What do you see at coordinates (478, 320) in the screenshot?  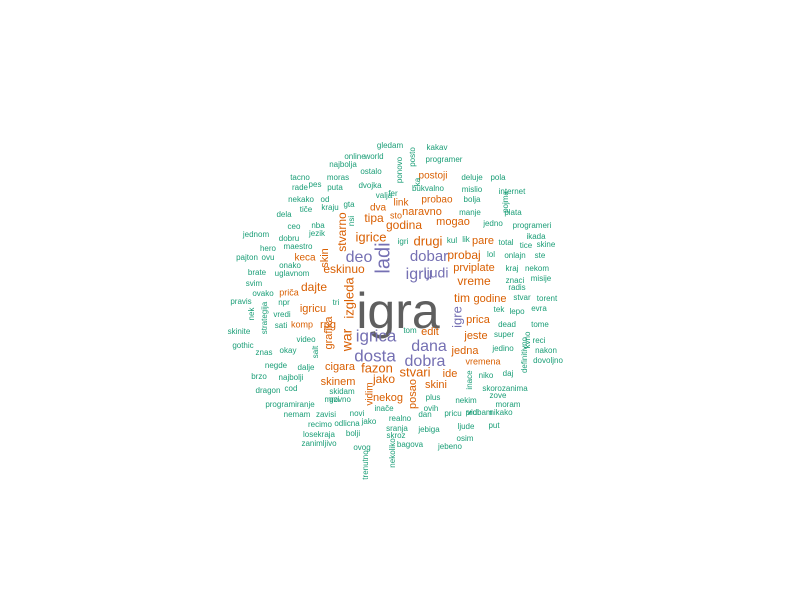 I see `cloud-word-24: prica` at bounding box center [478, 320].